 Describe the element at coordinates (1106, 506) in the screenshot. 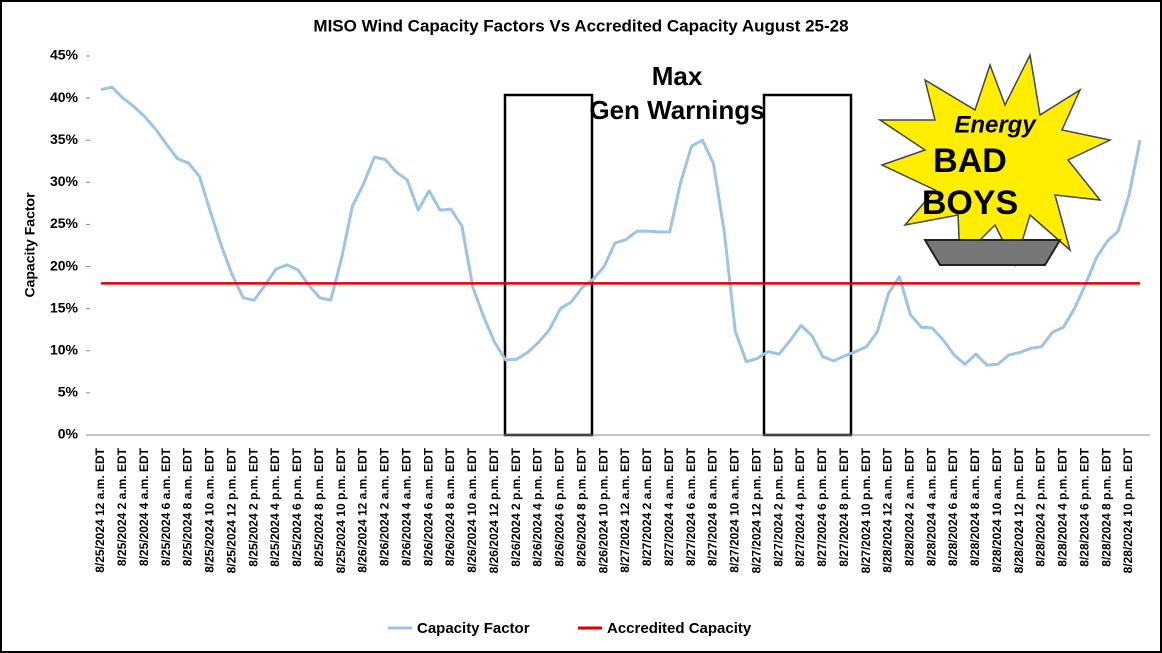

I see `x-tick-label: 8/28/2024 8 p.m. EDT` at that location.